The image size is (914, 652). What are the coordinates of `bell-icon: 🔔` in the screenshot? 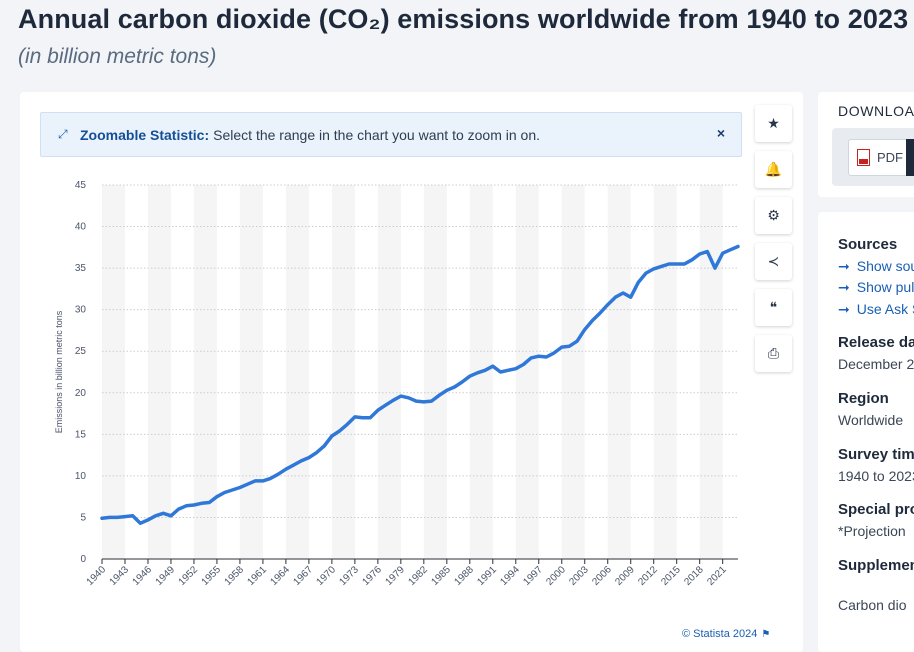 It's located at (773, 169).